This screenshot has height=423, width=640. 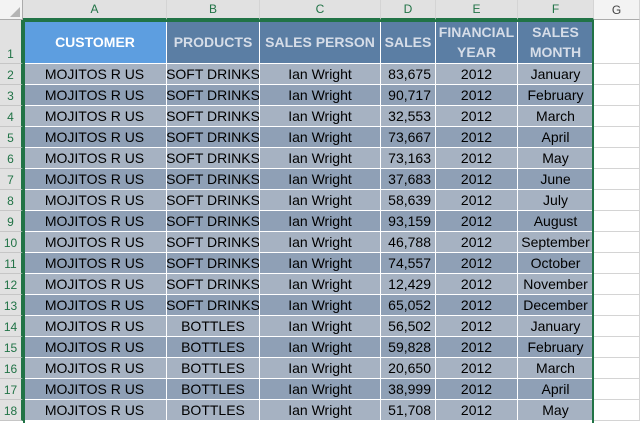 I want to click on column-header-a: A, so click(x=95, y=10).